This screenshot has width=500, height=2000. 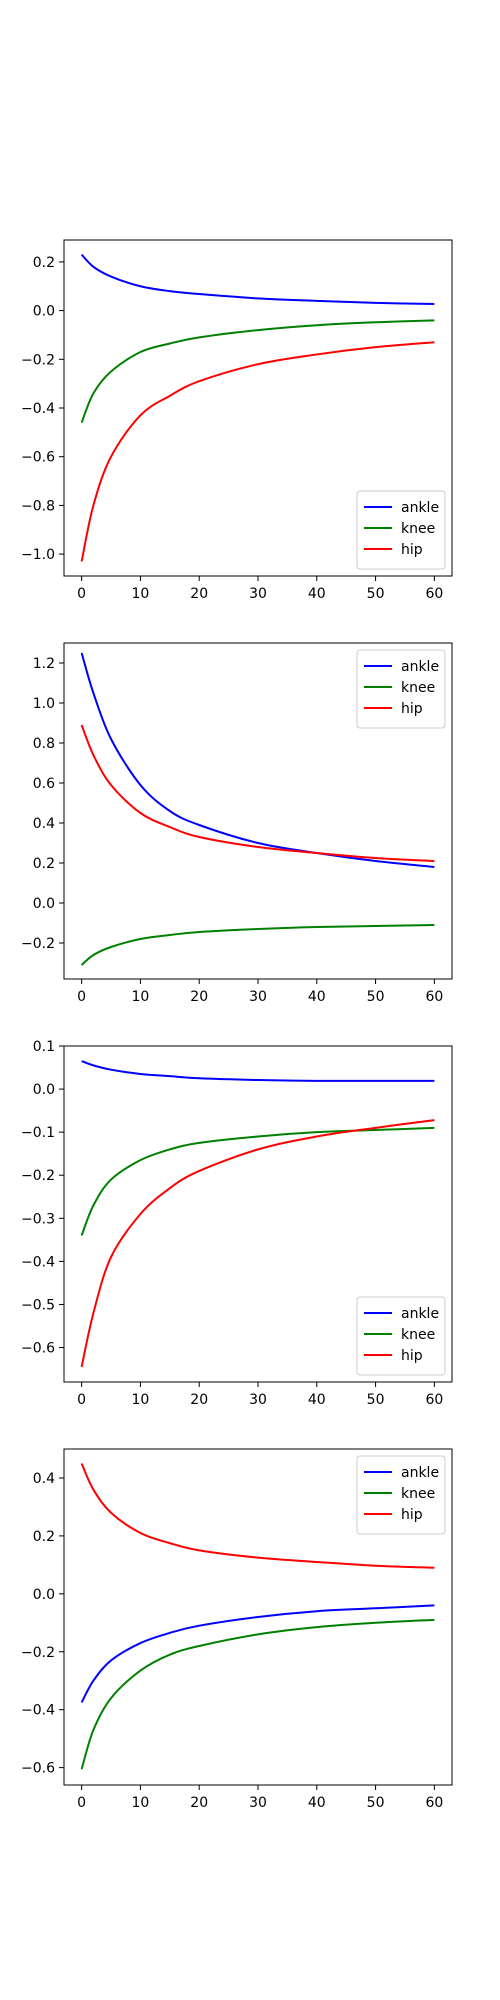 I want to click on y-tick-label: −0.5, so click(x=38, y=1305).